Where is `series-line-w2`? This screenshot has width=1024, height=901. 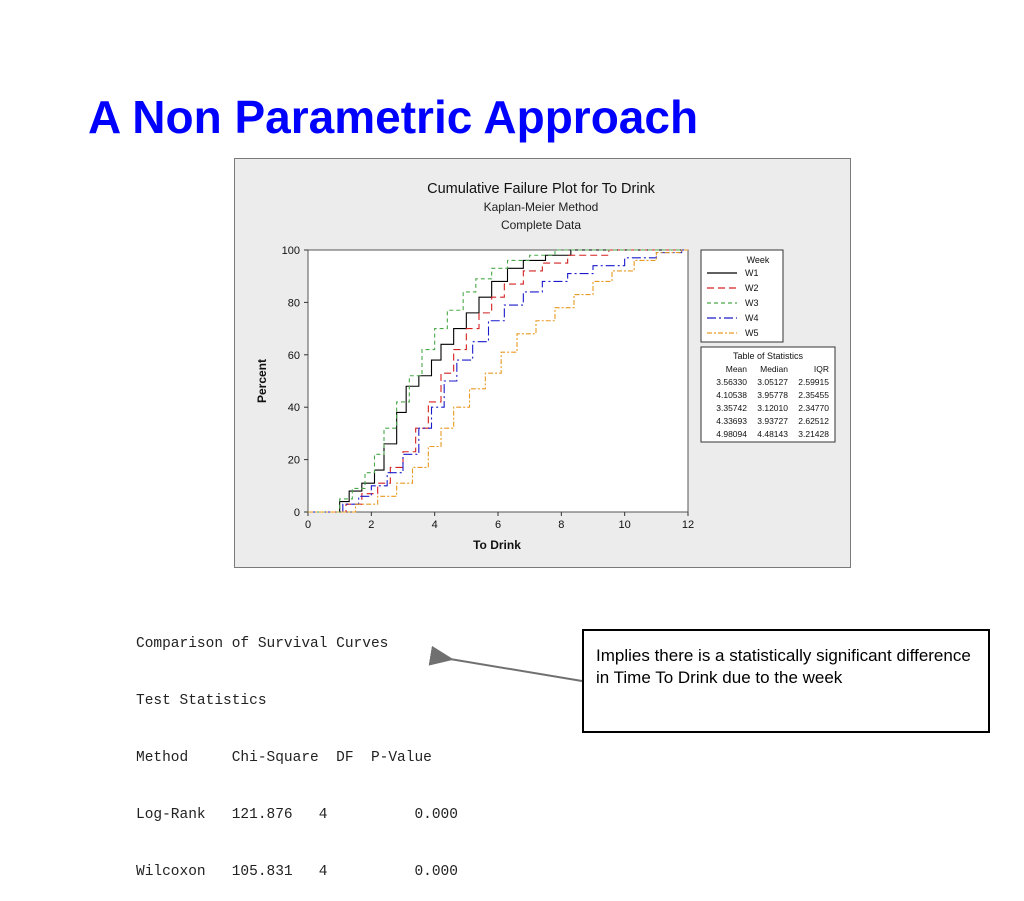 series-line-w2 is located at coordinates (498, 381).